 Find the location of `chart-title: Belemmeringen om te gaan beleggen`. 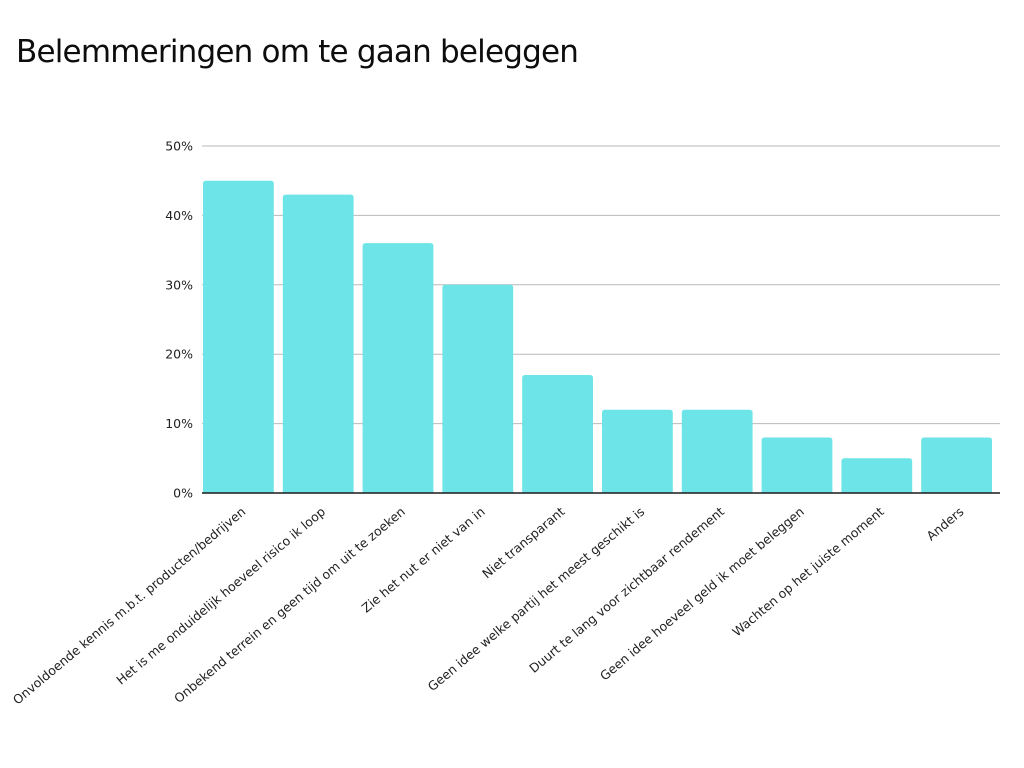

chart-title: Belemmeringen om te gaan beleggen is located at coordinates (297, 52).